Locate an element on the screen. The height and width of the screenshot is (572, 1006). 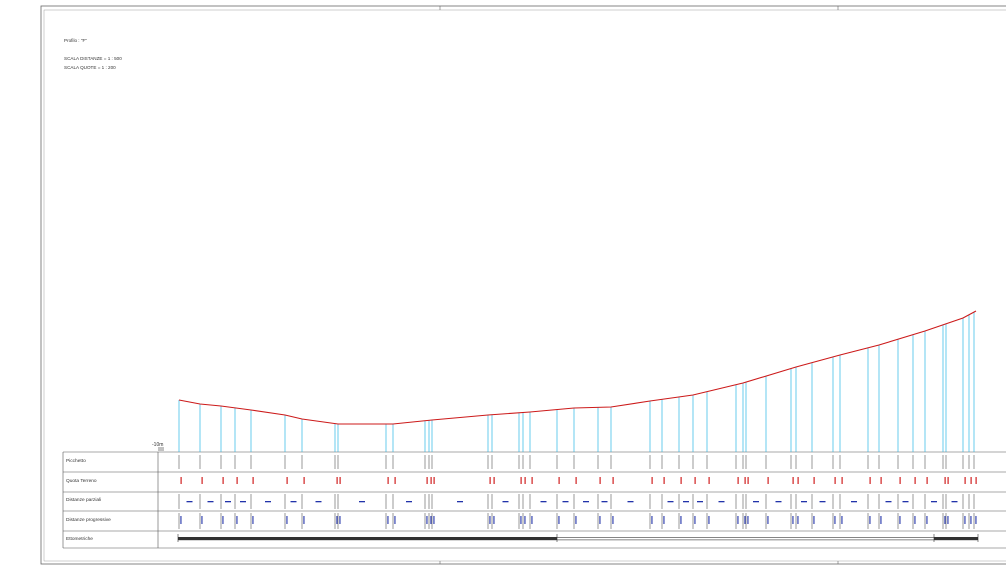
profile-title: Profilo : "F" is located at coordinates (75, 40).